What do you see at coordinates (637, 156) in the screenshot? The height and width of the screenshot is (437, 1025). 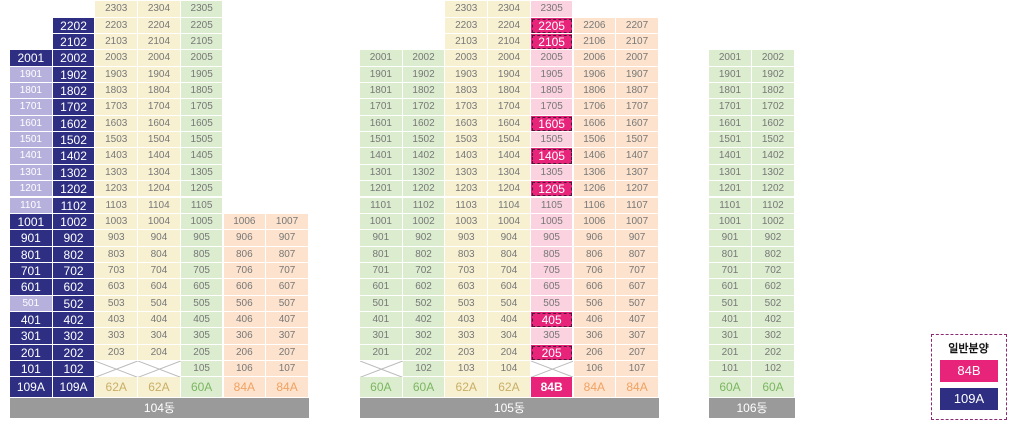 I see `unit-cell: 1407` at bounding box center [637, 156].